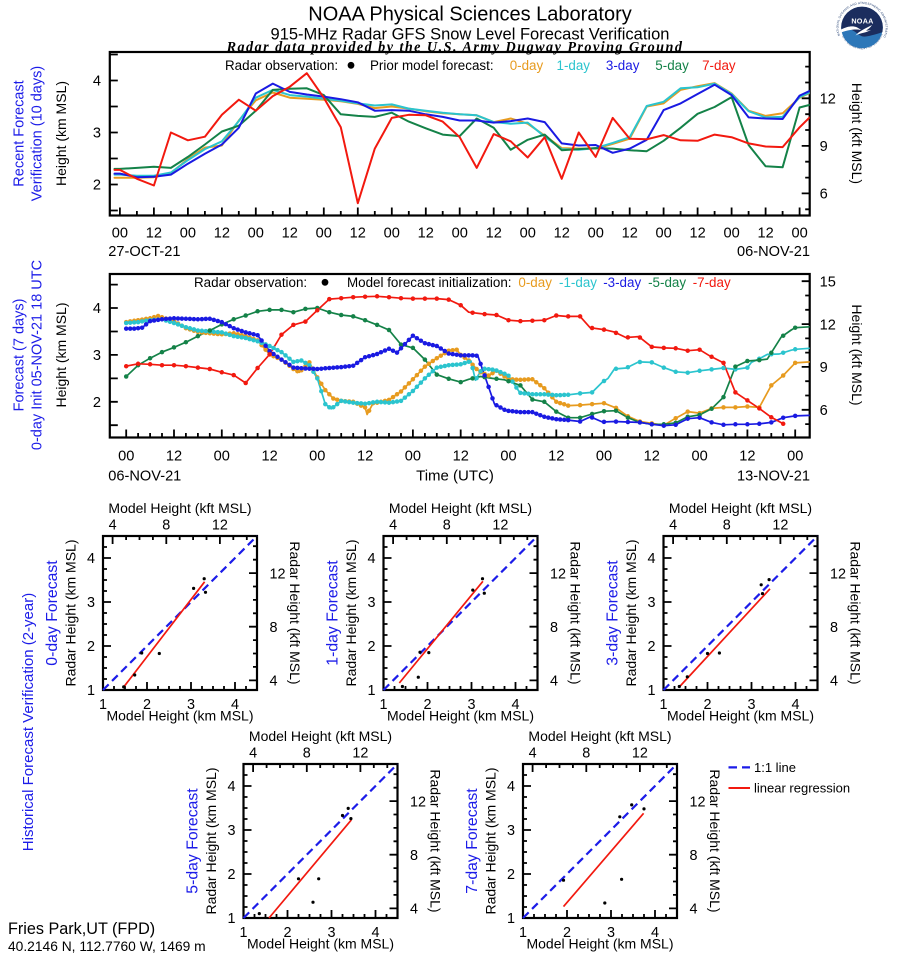  I want to click on svg-text: Recent Forecast, so click(20, 133).